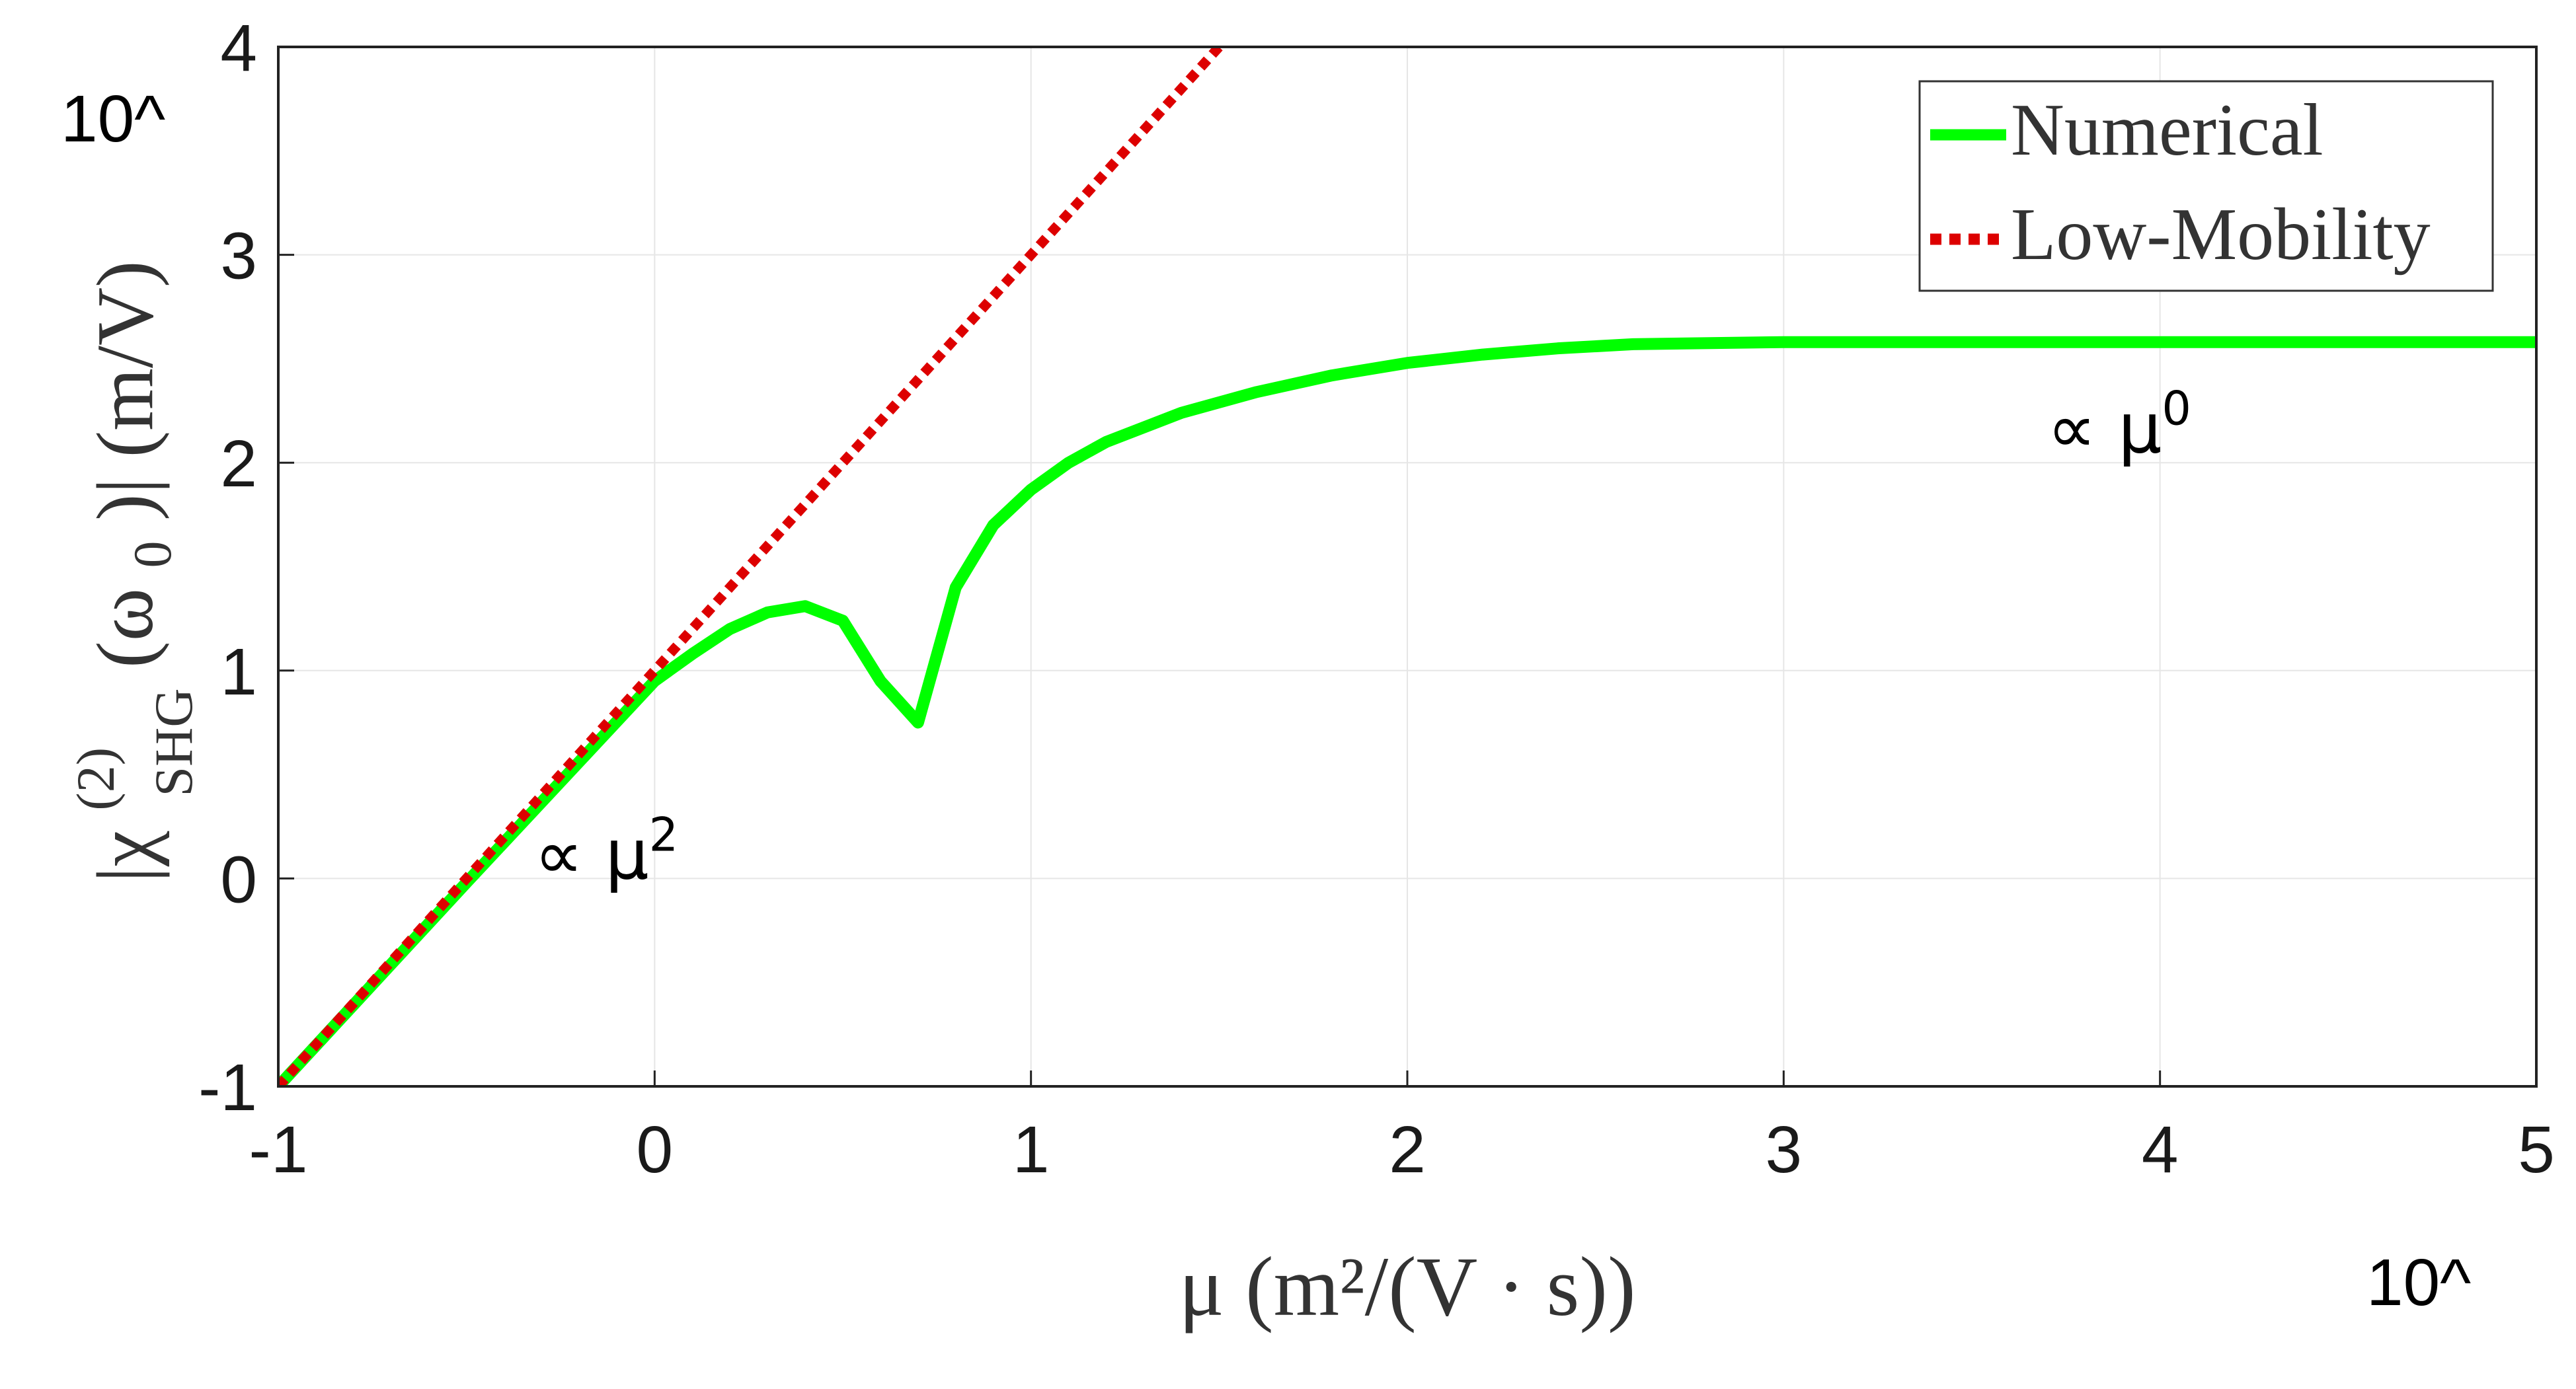 This screenshot has width=2576, height=1389. I want to click on y-label-arg: (ω, so click(125, 628).